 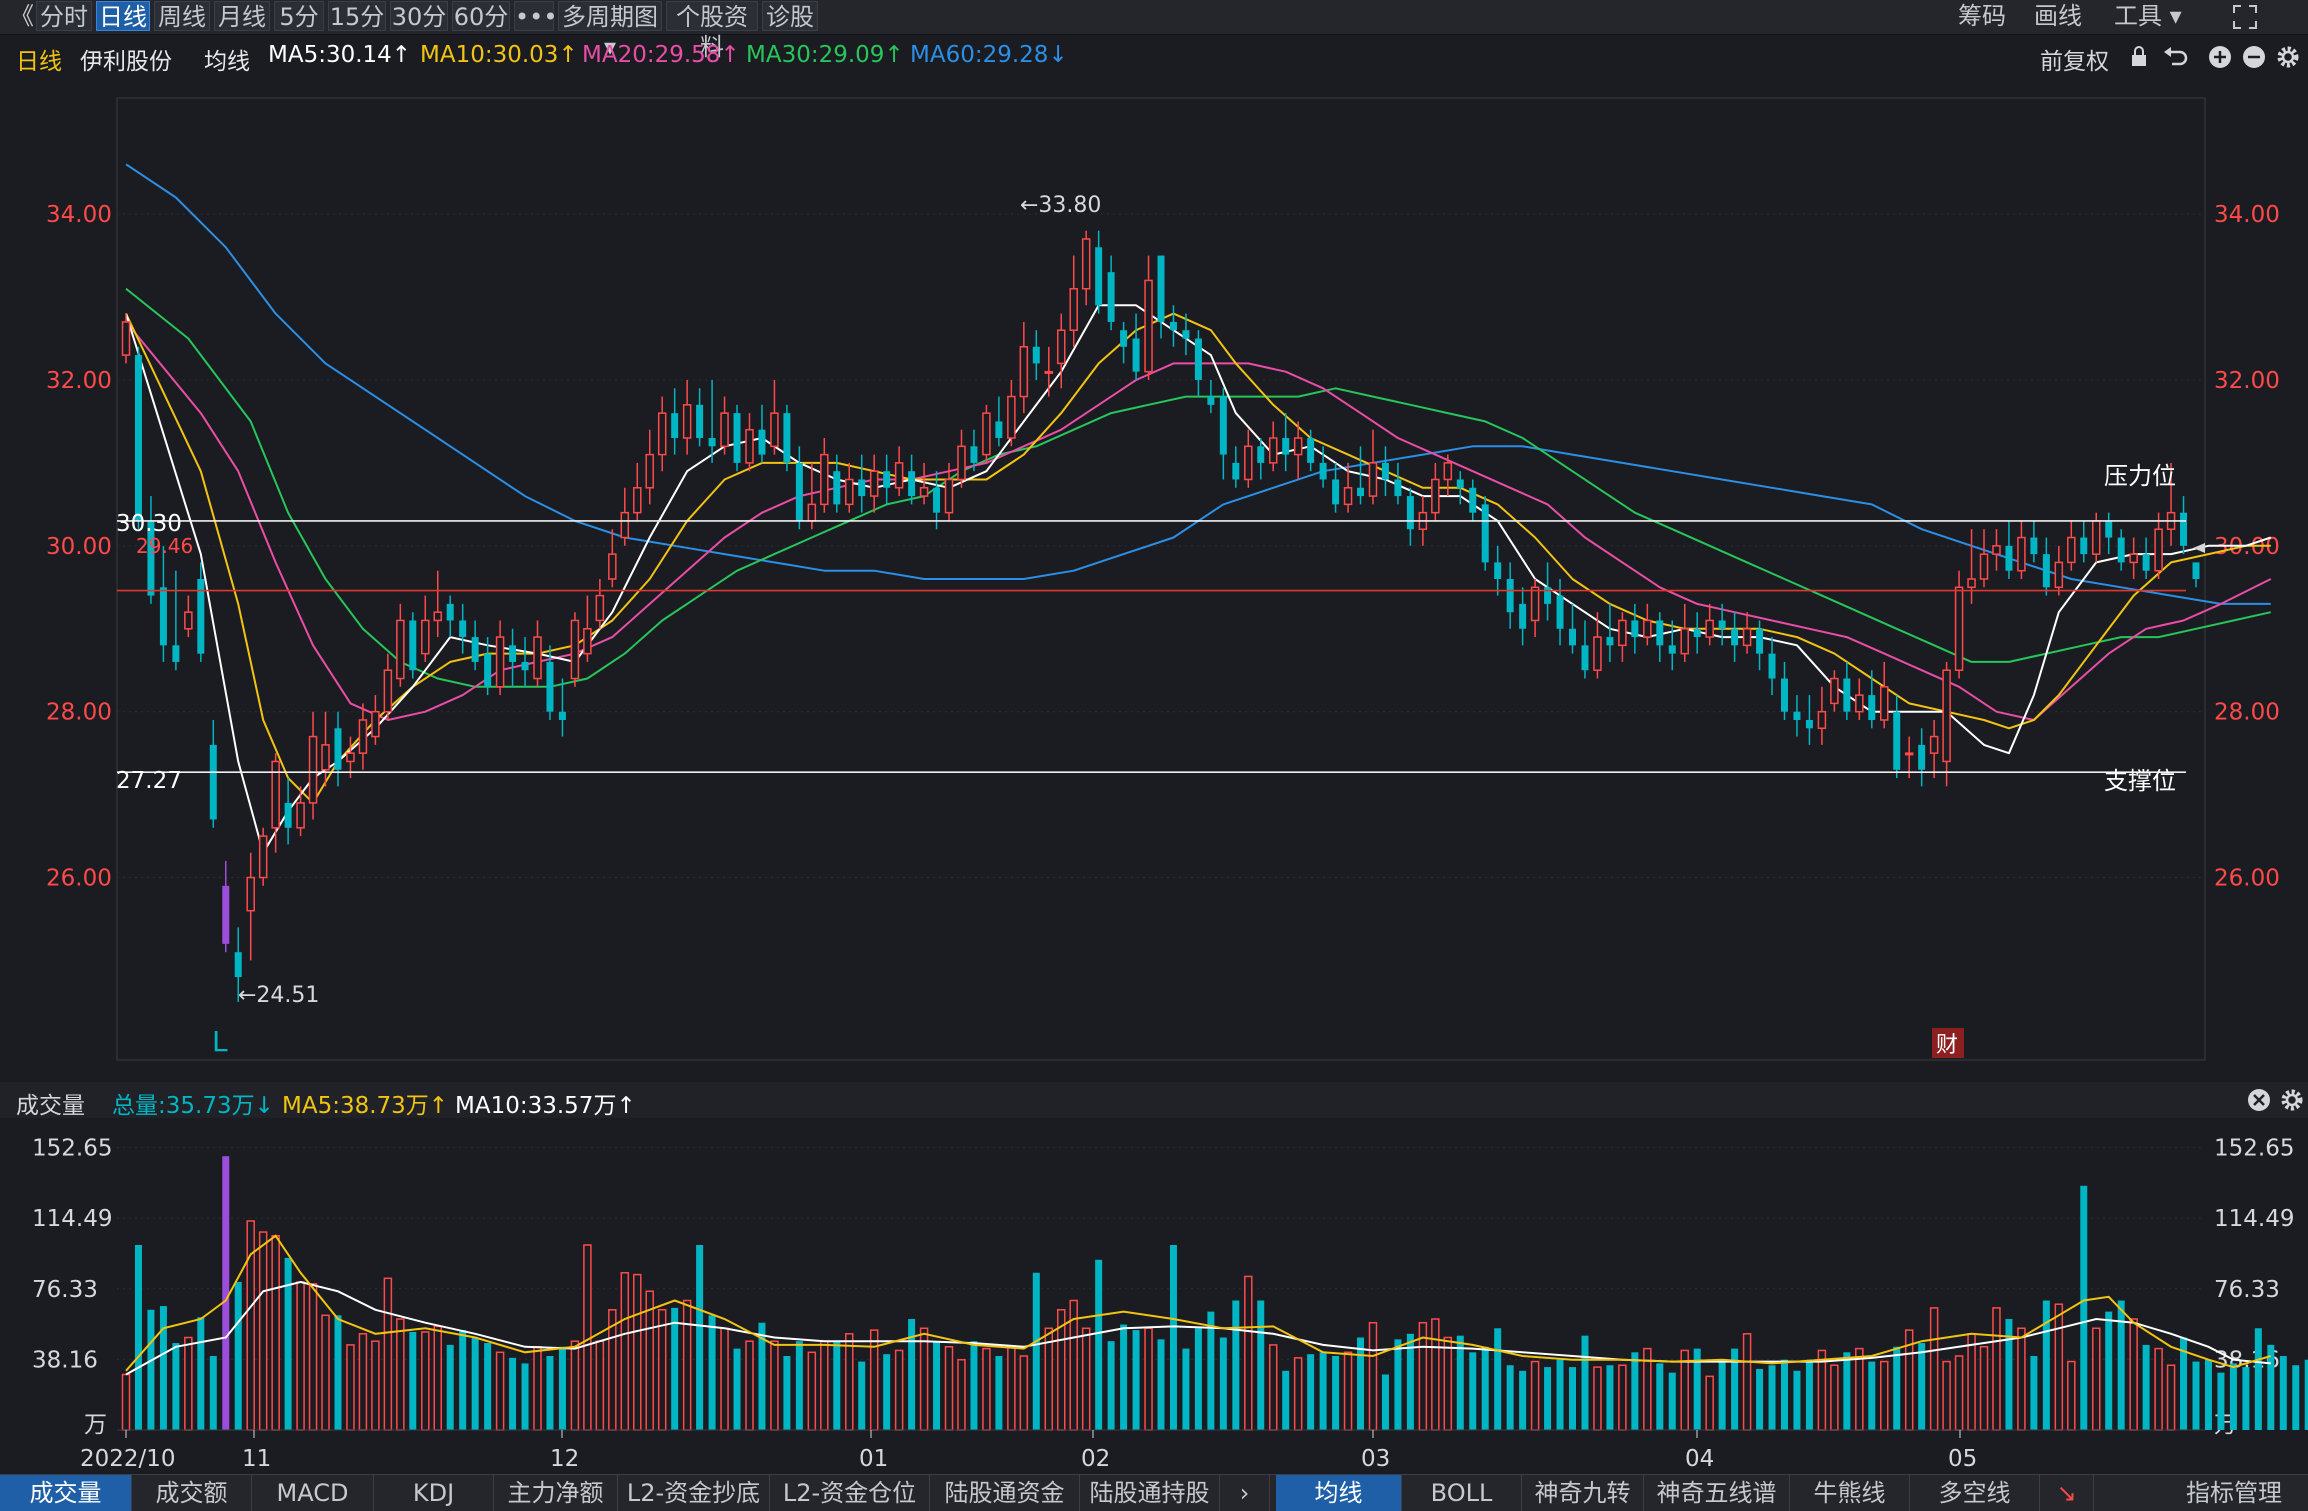 I want to click on tab-main-net: 主力净额, so click(x=556, y=1493).